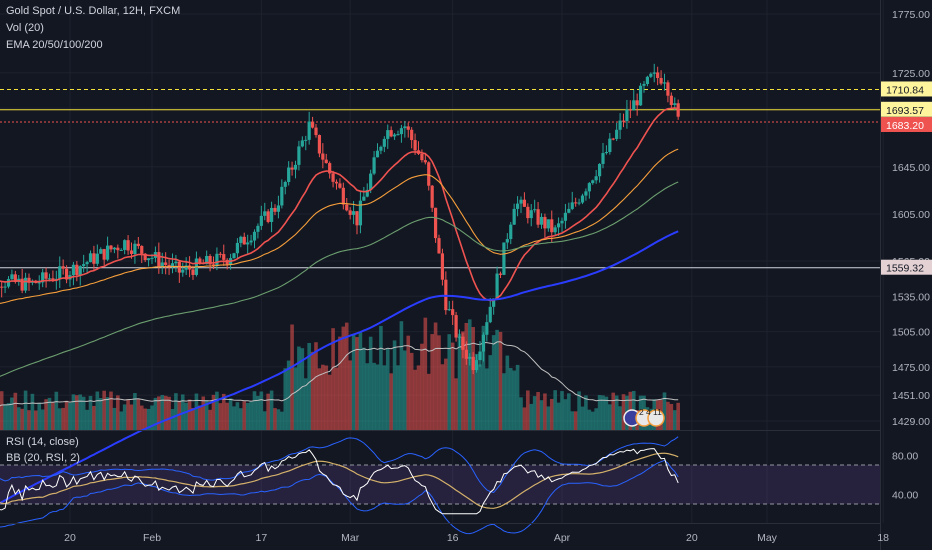 The image size is (932, 550). I want to click on price-tick-label: 1645.00, so click(911, 168).